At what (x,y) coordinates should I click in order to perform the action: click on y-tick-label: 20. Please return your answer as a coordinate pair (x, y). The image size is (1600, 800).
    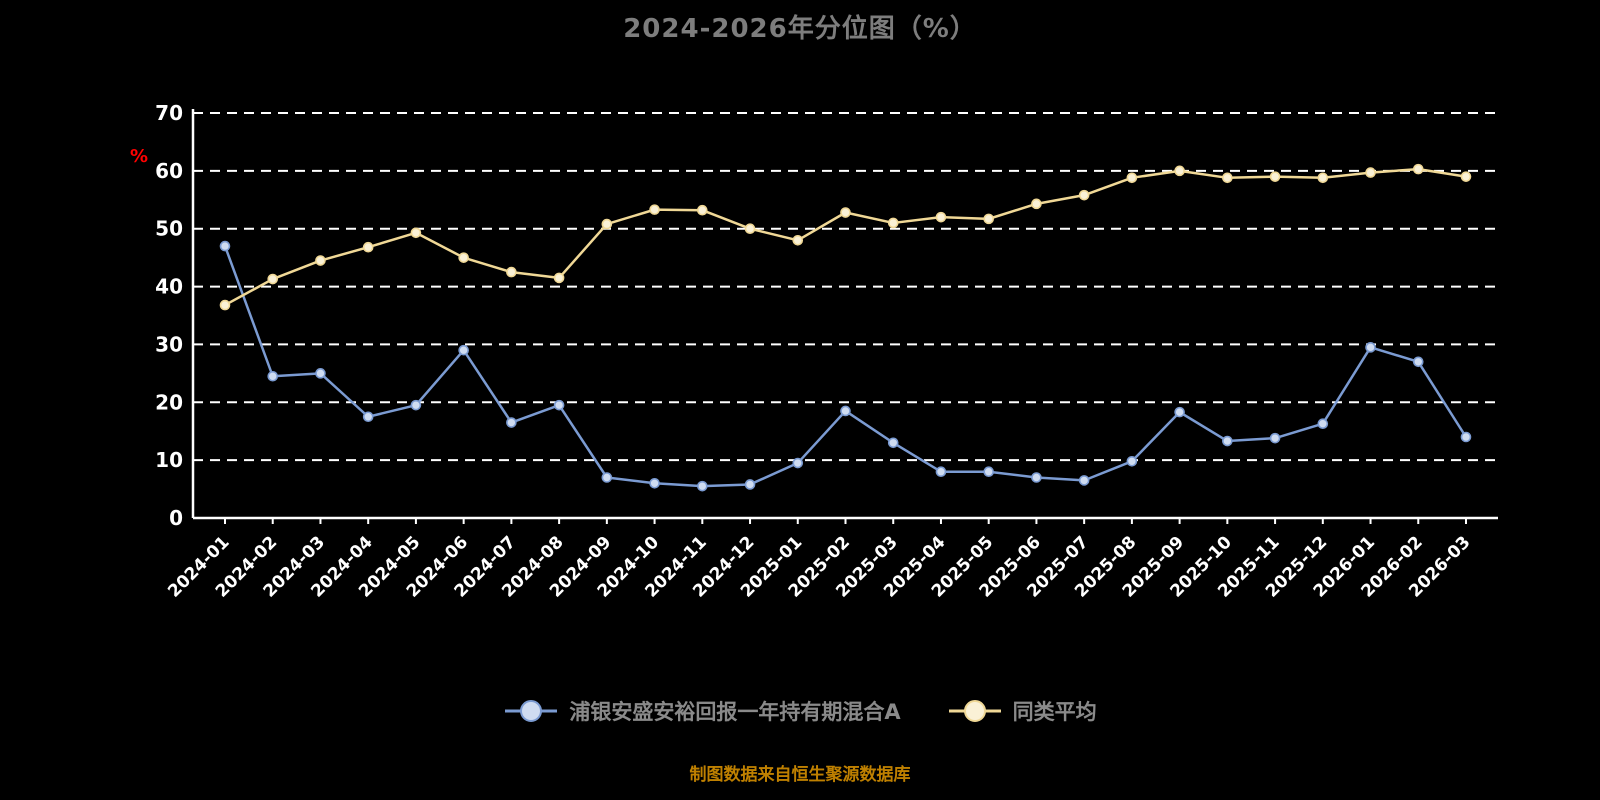
    Looking at the image, I should click on (169, 402).